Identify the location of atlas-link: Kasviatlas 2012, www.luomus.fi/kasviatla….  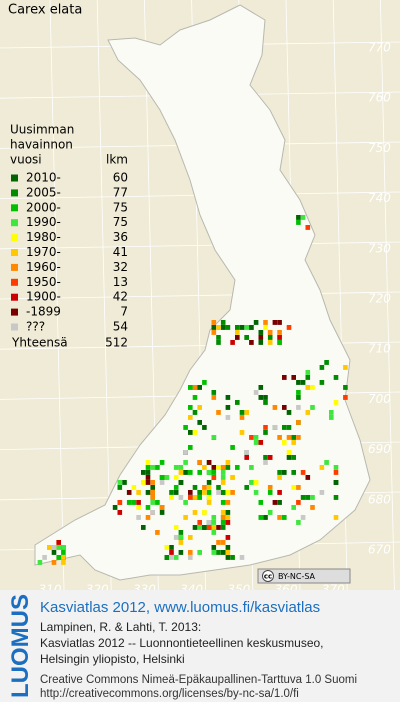
(180, 607).